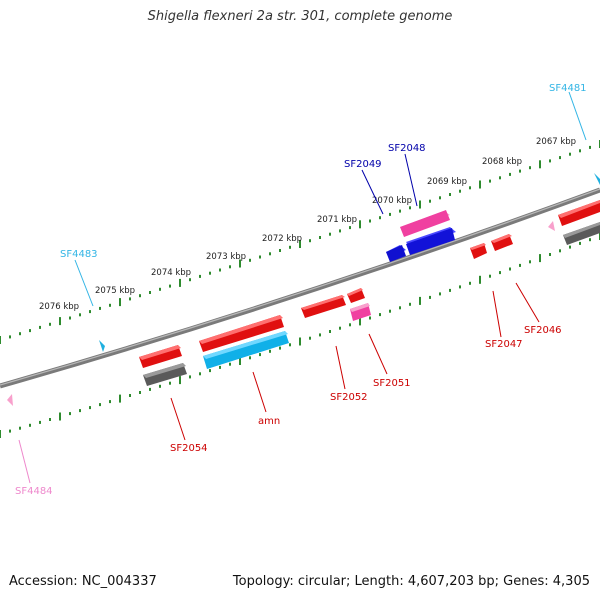 The image size is (600, 600). What do you see at coordinates (83, 581) in the screenshot?
I see `accession-text: Accession: NC_004337` at bounding box center [83, 581].